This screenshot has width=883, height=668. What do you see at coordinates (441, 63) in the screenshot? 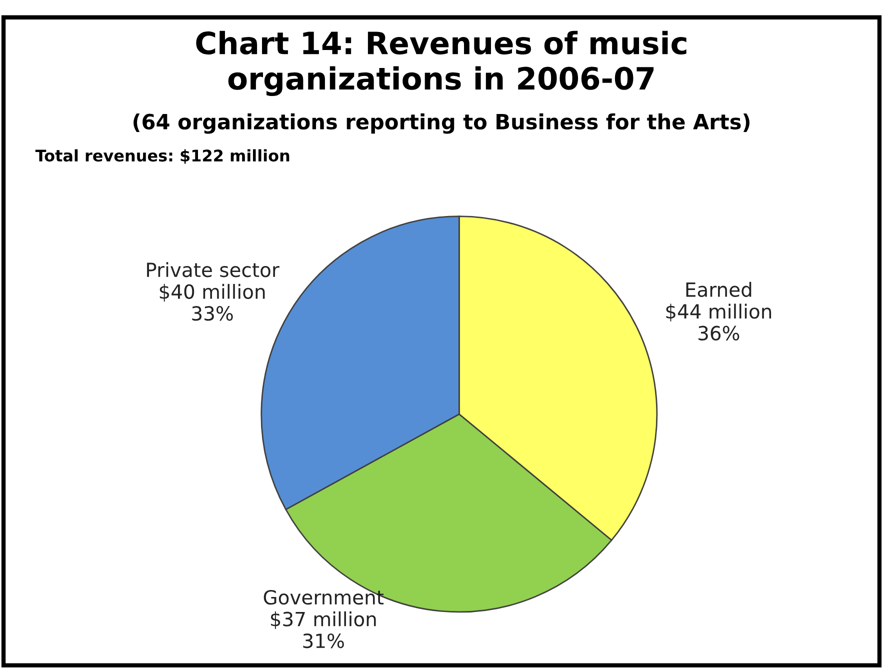
I see `chart-title: Chart 14: Revenues of music organizations in 2006-07` at bounding box center [441, 63].